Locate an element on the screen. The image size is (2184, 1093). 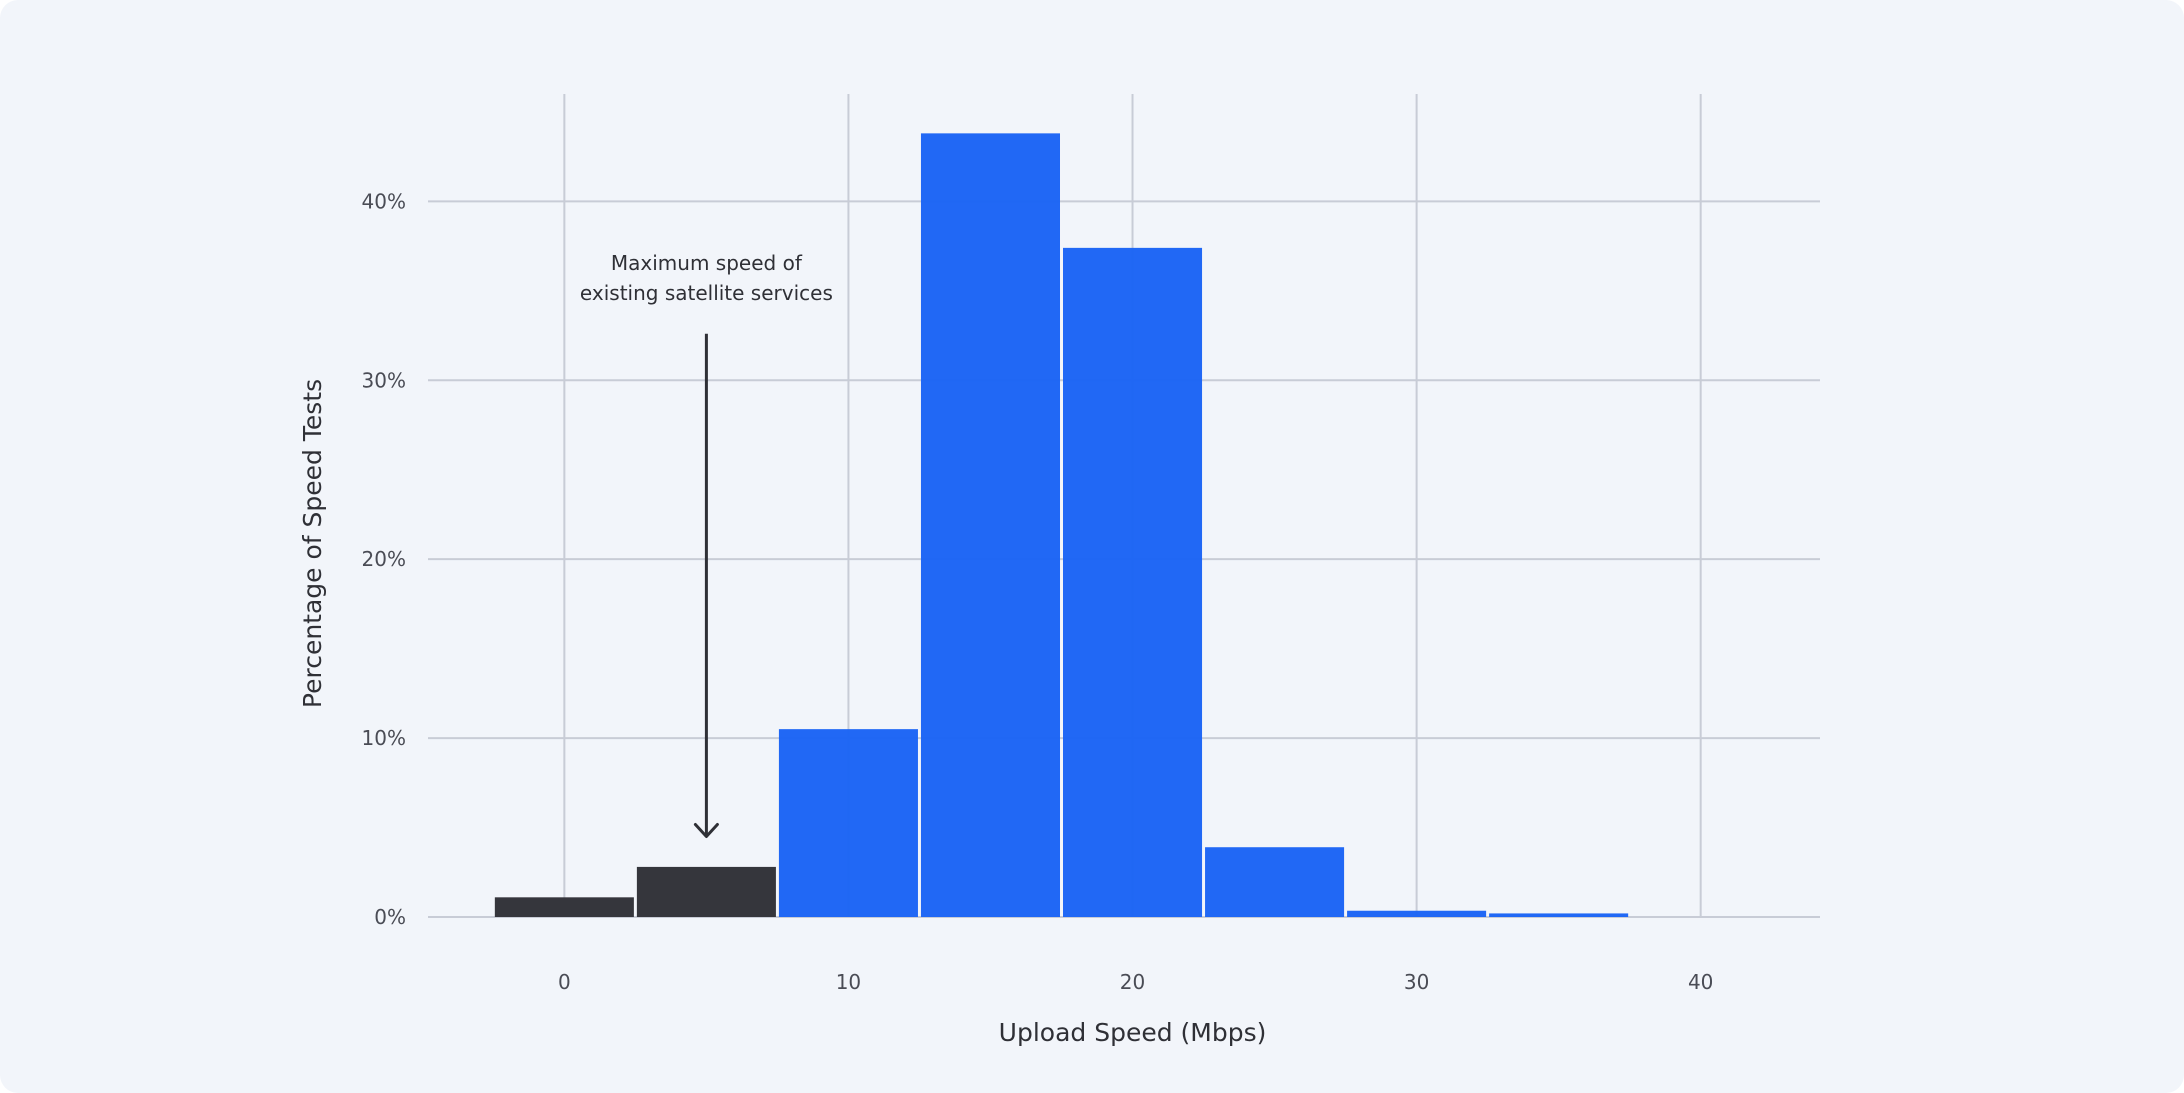
y-tick-label: 10% is located at coordinates (384, 738).